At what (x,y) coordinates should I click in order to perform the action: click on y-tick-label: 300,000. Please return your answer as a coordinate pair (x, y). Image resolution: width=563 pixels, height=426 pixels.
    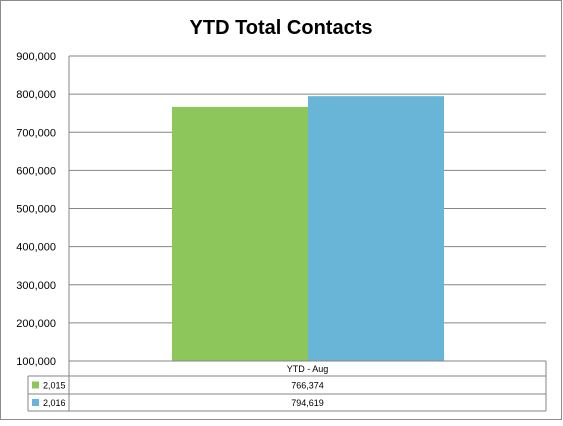
    Looking at the image, I should click on (36, 286).